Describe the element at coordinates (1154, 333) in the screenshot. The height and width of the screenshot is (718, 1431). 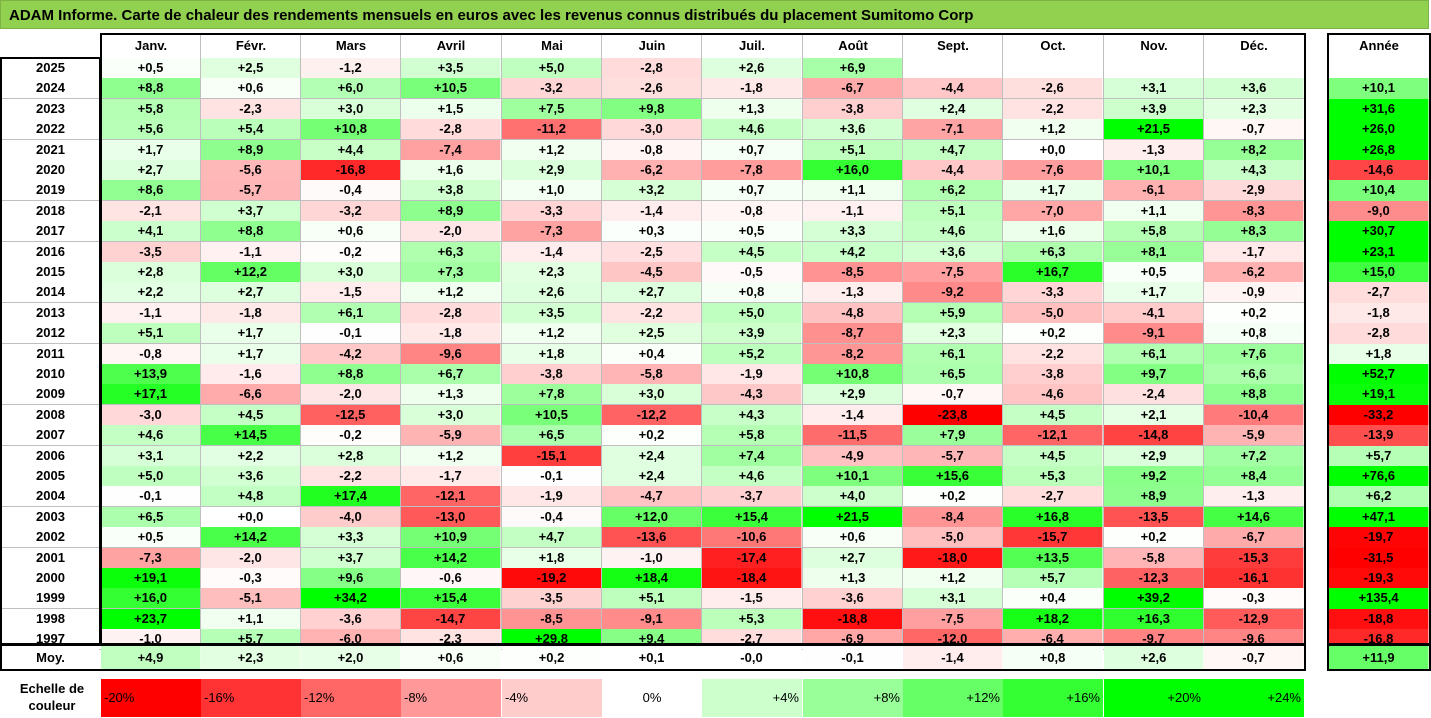
I see `heatmap-cell: -9,1` at that location.